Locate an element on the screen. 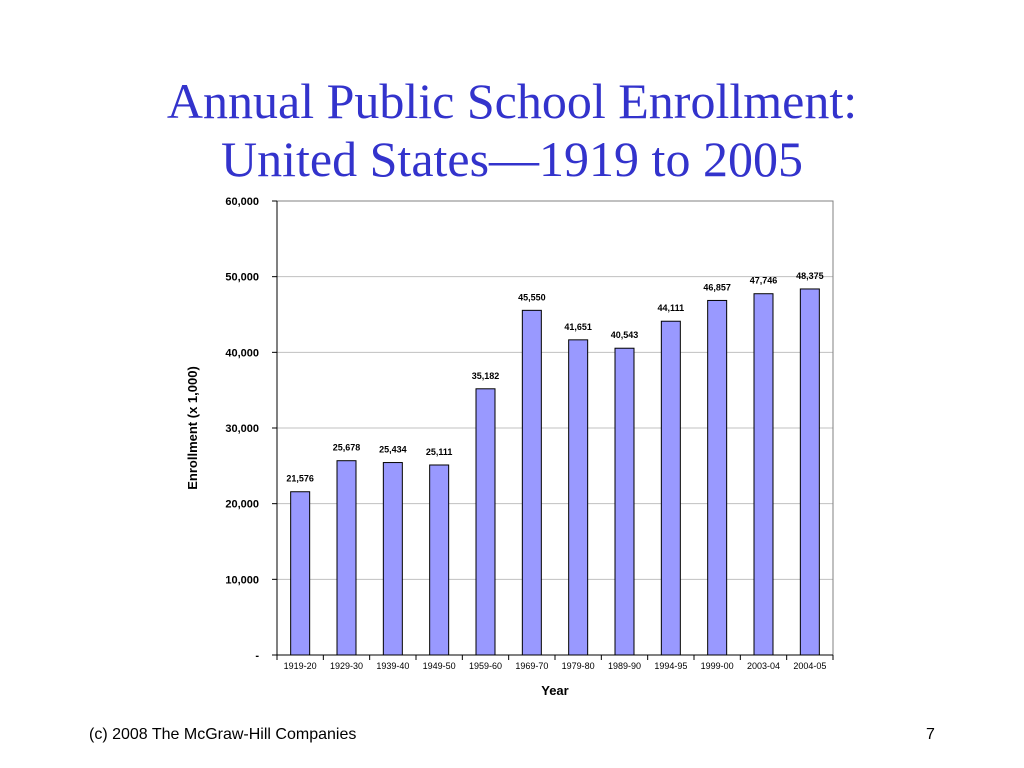 The height and width of the screenshot is (768, 1024). x-tick-label-1994-95: 1994-95 is located at coordinates (670, 666).